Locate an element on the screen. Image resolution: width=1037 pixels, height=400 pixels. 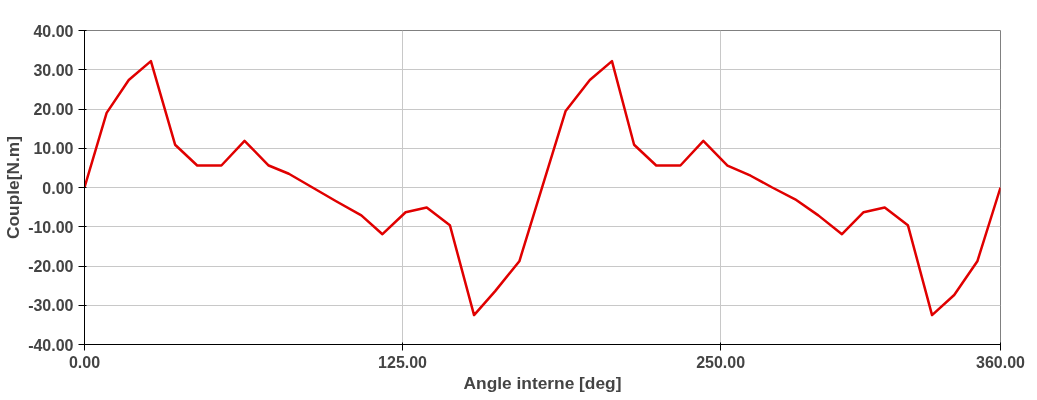
y-tick-label: 20.00 is located at coordinates (53, 109).